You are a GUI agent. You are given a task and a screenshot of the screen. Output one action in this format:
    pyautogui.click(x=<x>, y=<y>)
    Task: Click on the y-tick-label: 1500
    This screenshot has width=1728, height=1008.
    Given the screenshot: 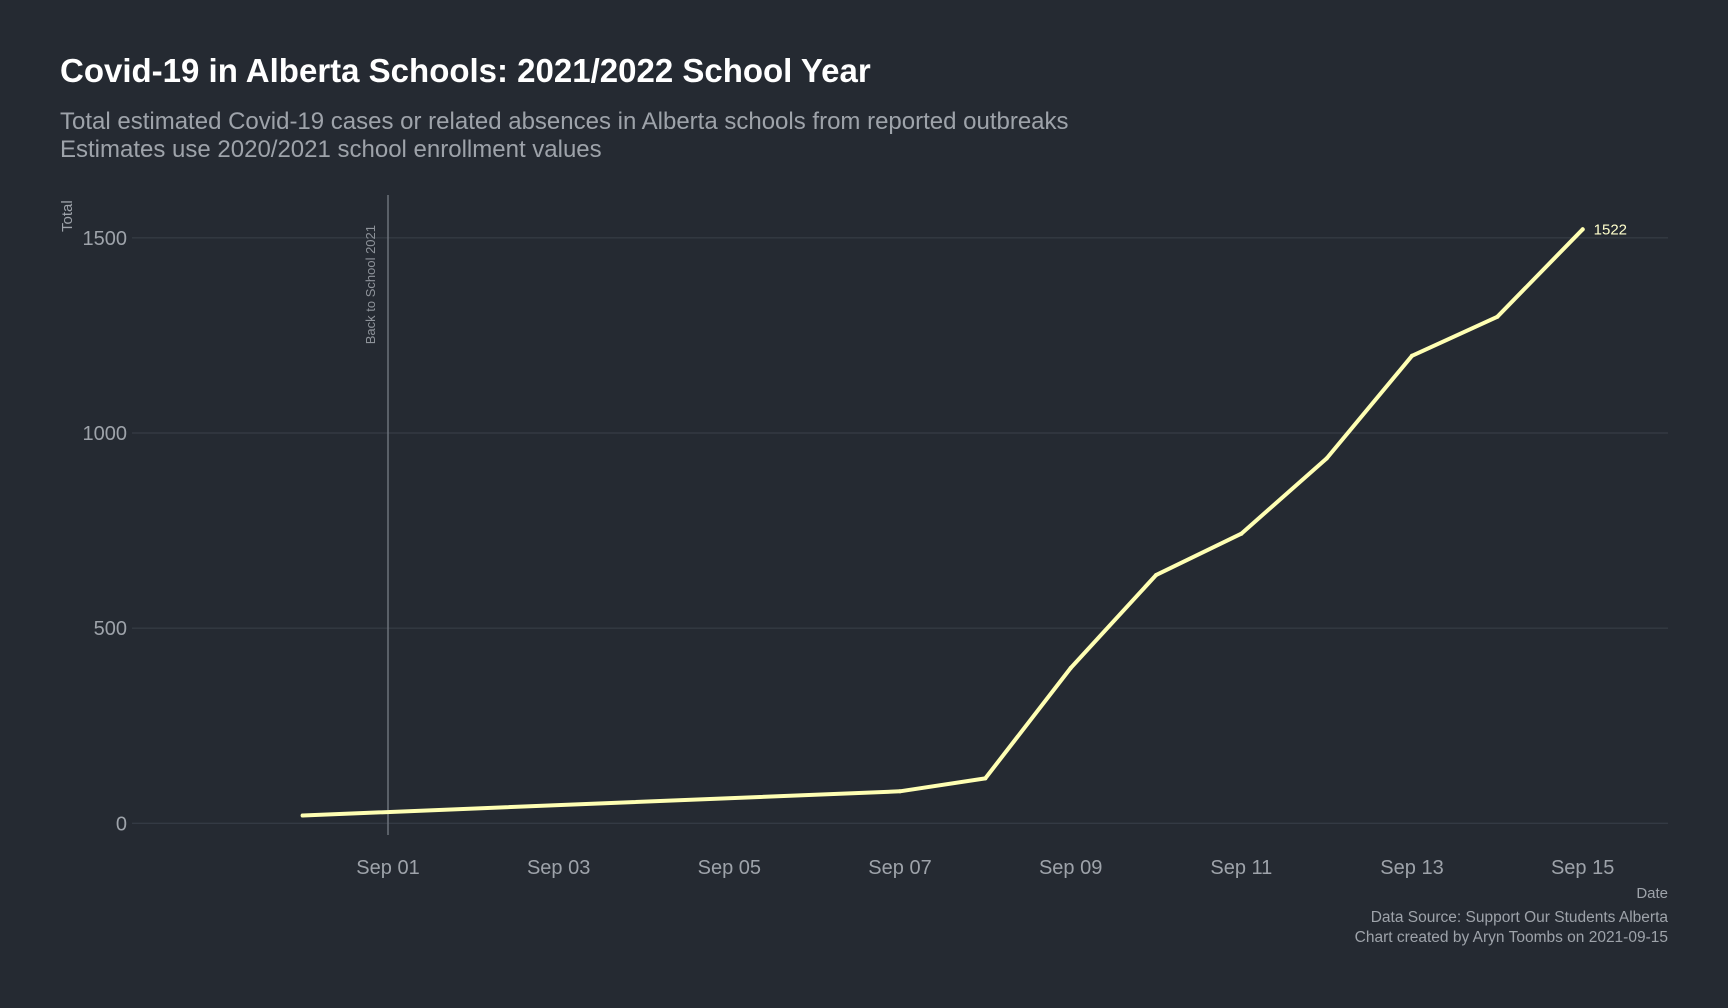 What is the action you would take?
    pyautogui.click(x=105, y=239)
    